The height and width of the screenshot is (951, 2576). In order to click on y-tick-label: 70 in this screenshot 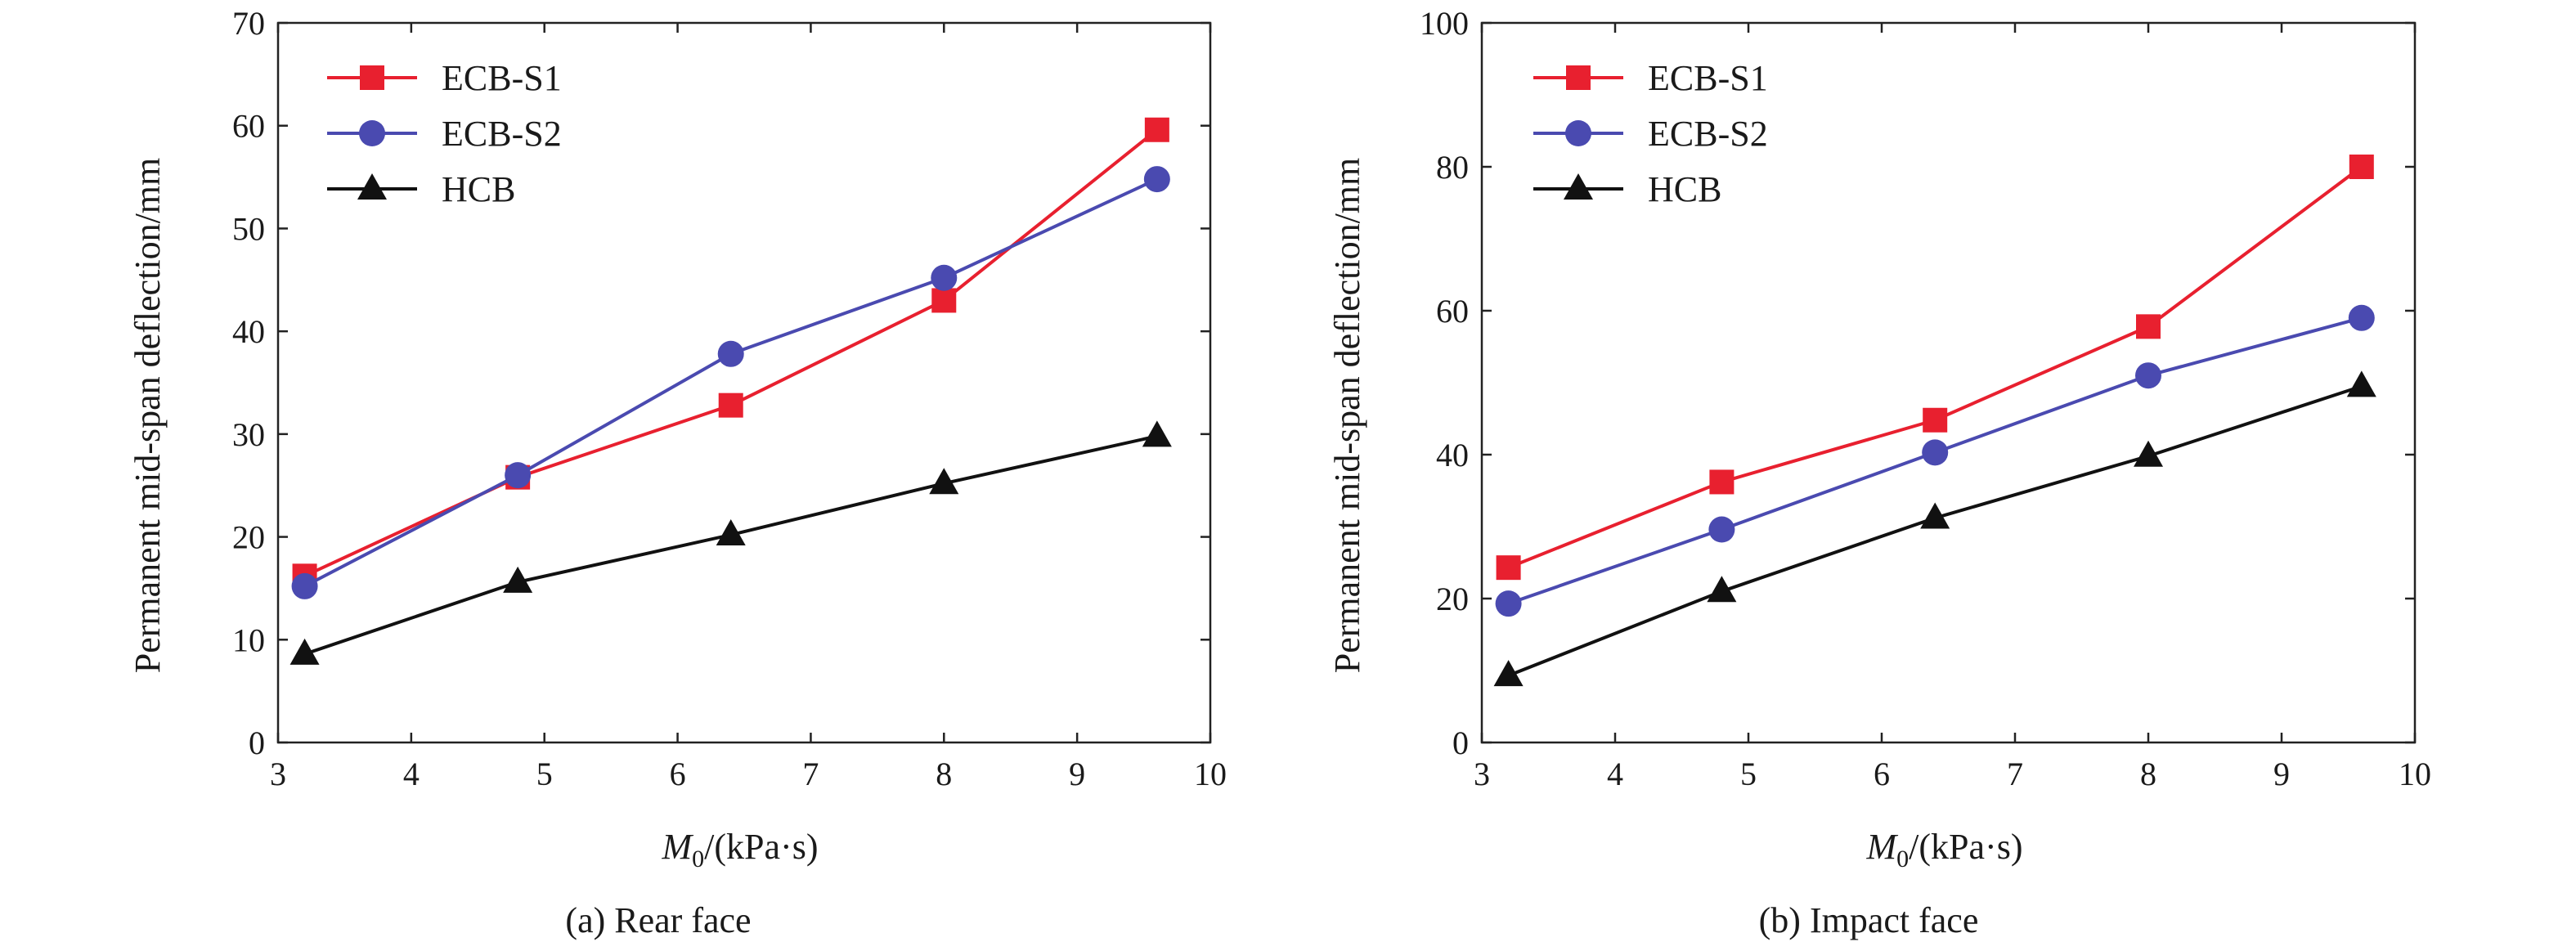, I will do `click(248, 23)`.